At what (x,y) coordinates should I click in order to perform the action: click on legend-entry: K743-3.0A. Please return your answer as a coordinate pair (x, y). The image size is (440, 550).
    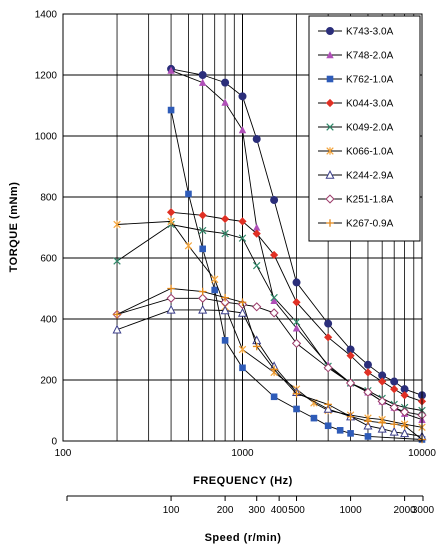
    Looking at the image, I should click on (356, 32).